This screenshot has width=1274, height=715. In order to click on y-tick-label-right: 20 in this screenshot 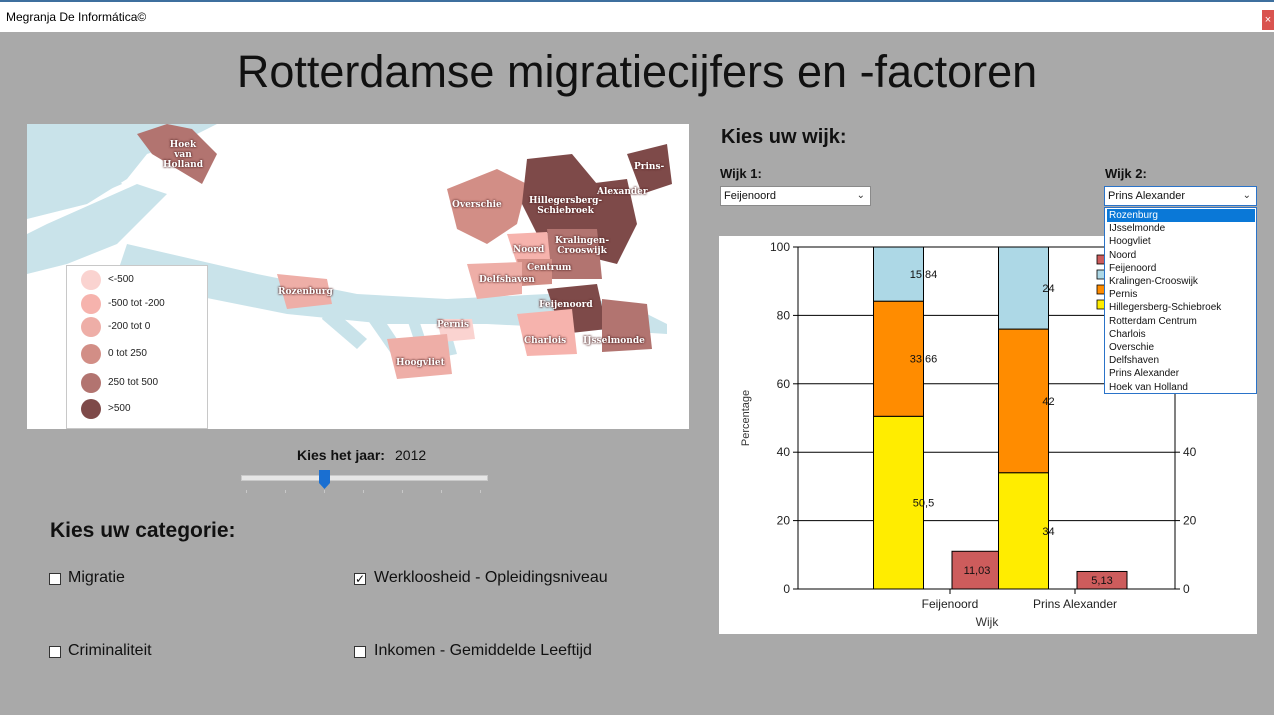, I will do `click(1190, 521)`.